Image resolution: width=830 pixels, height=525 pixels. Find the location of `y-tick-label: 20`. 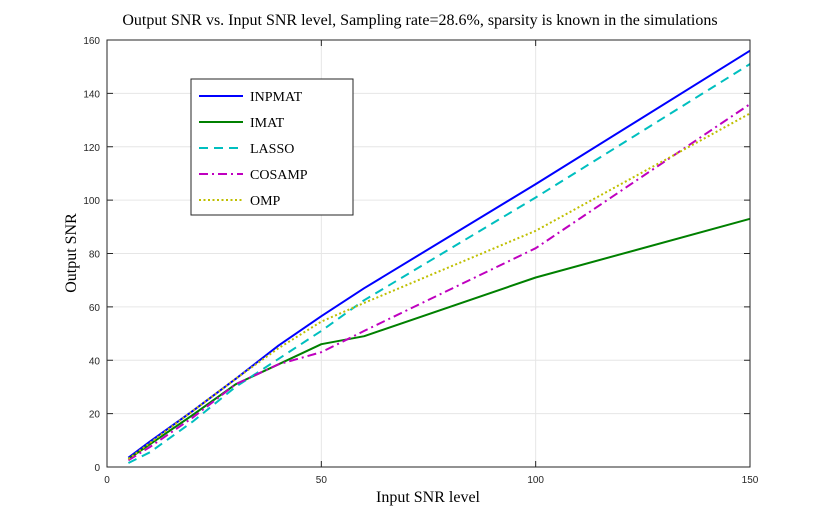

y-tick-label: 20 is located at coordinates (95, 415).